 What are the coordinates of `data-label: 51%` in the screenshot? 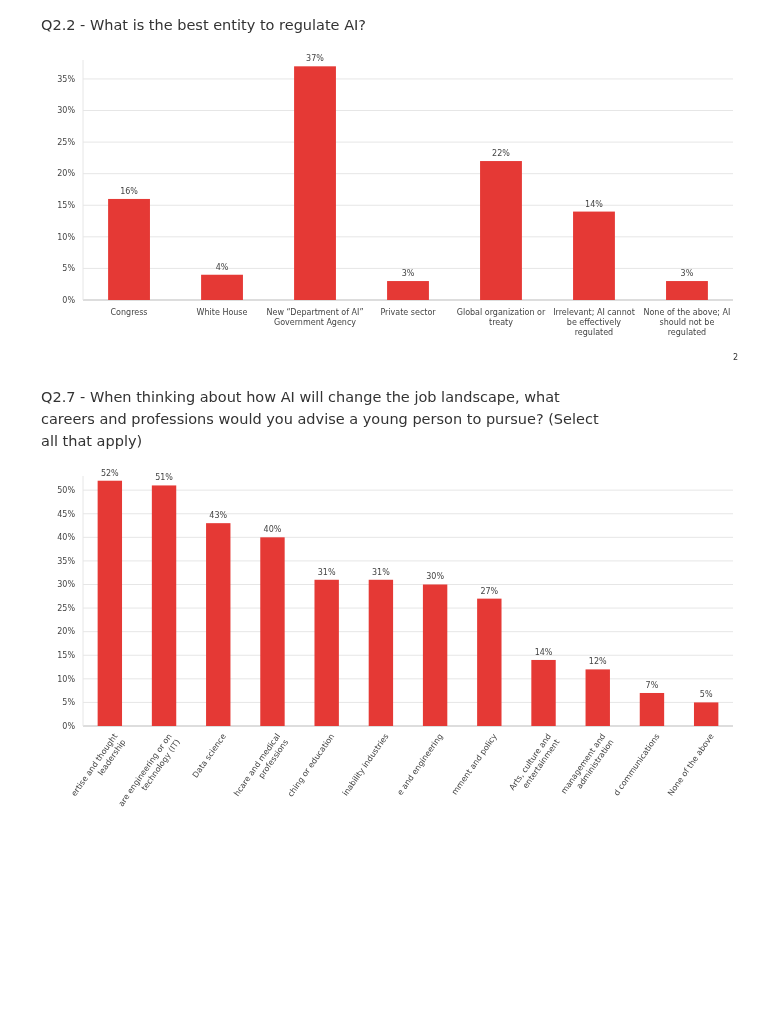 It's located at (164, 478).